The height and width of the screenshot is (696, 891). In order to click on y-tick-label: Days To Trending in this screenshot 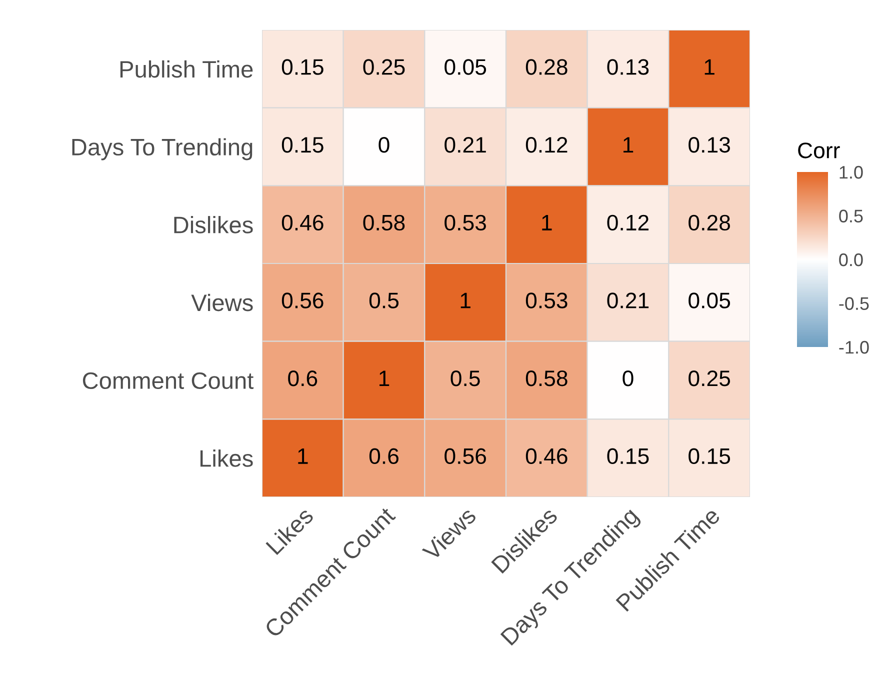, I will do `click(162, 149)`.